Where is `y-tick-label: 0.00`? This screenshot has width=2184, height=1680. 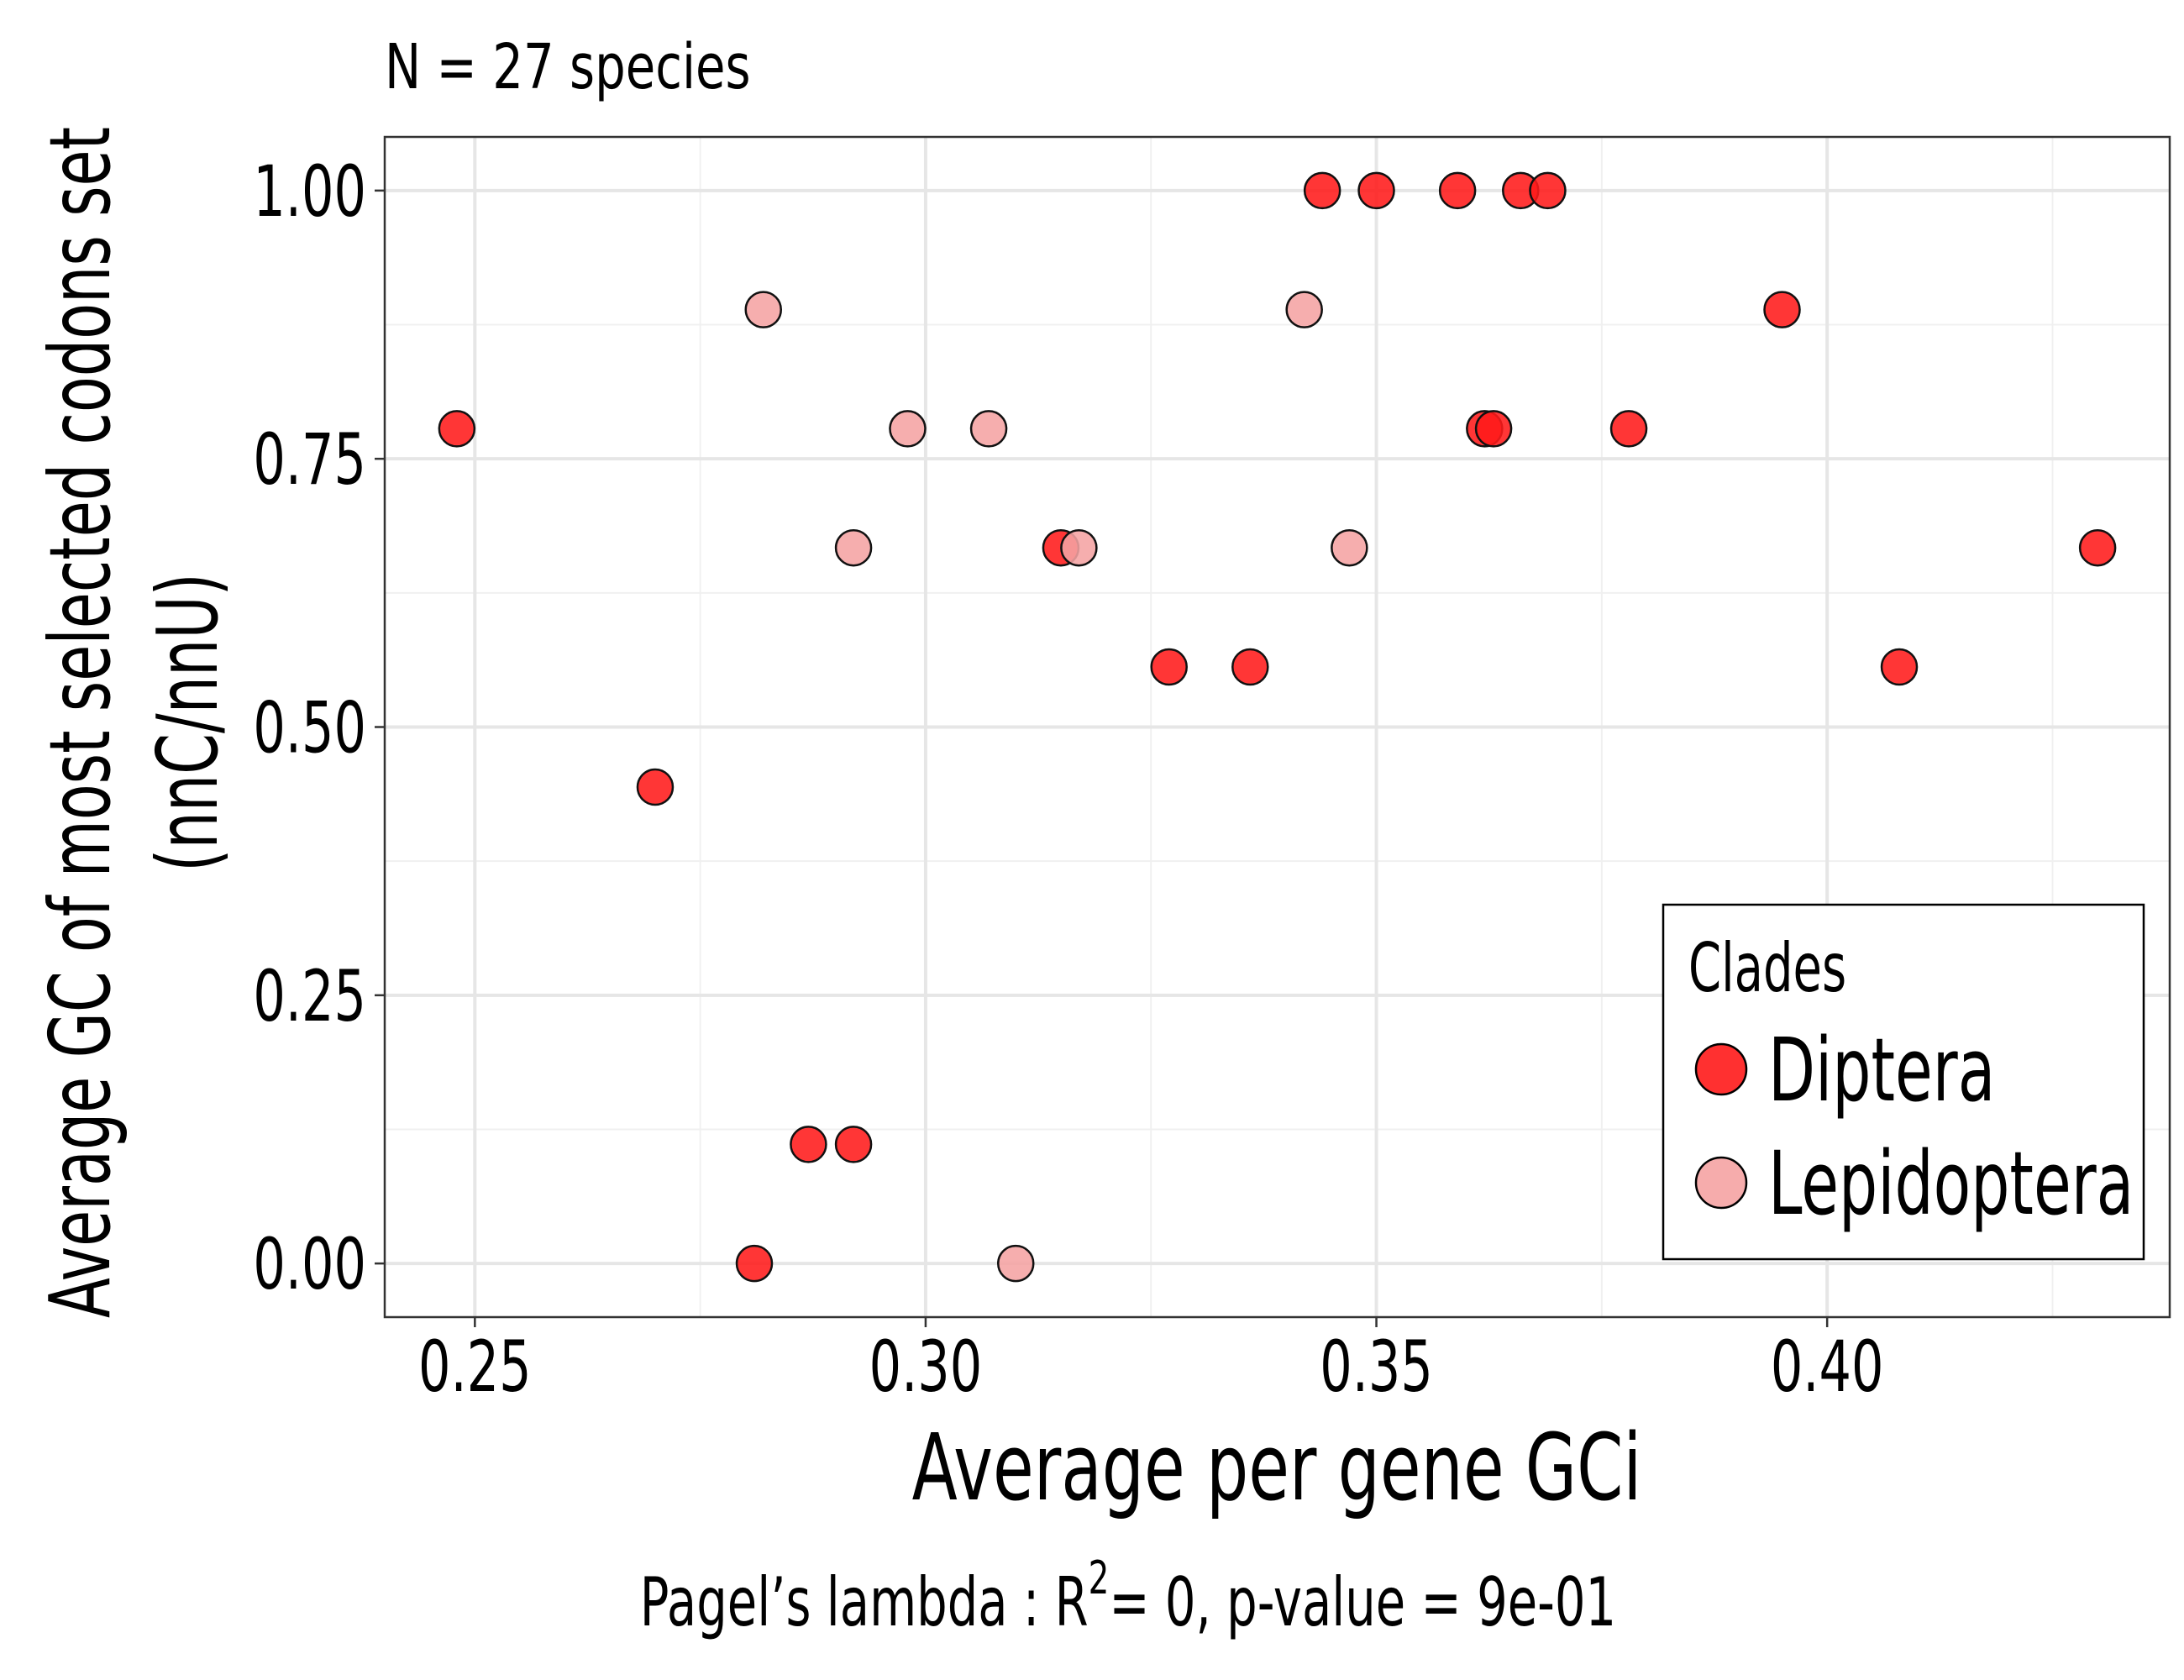
y-tick-label: 0.00 is located at coordinates (309, 1265).